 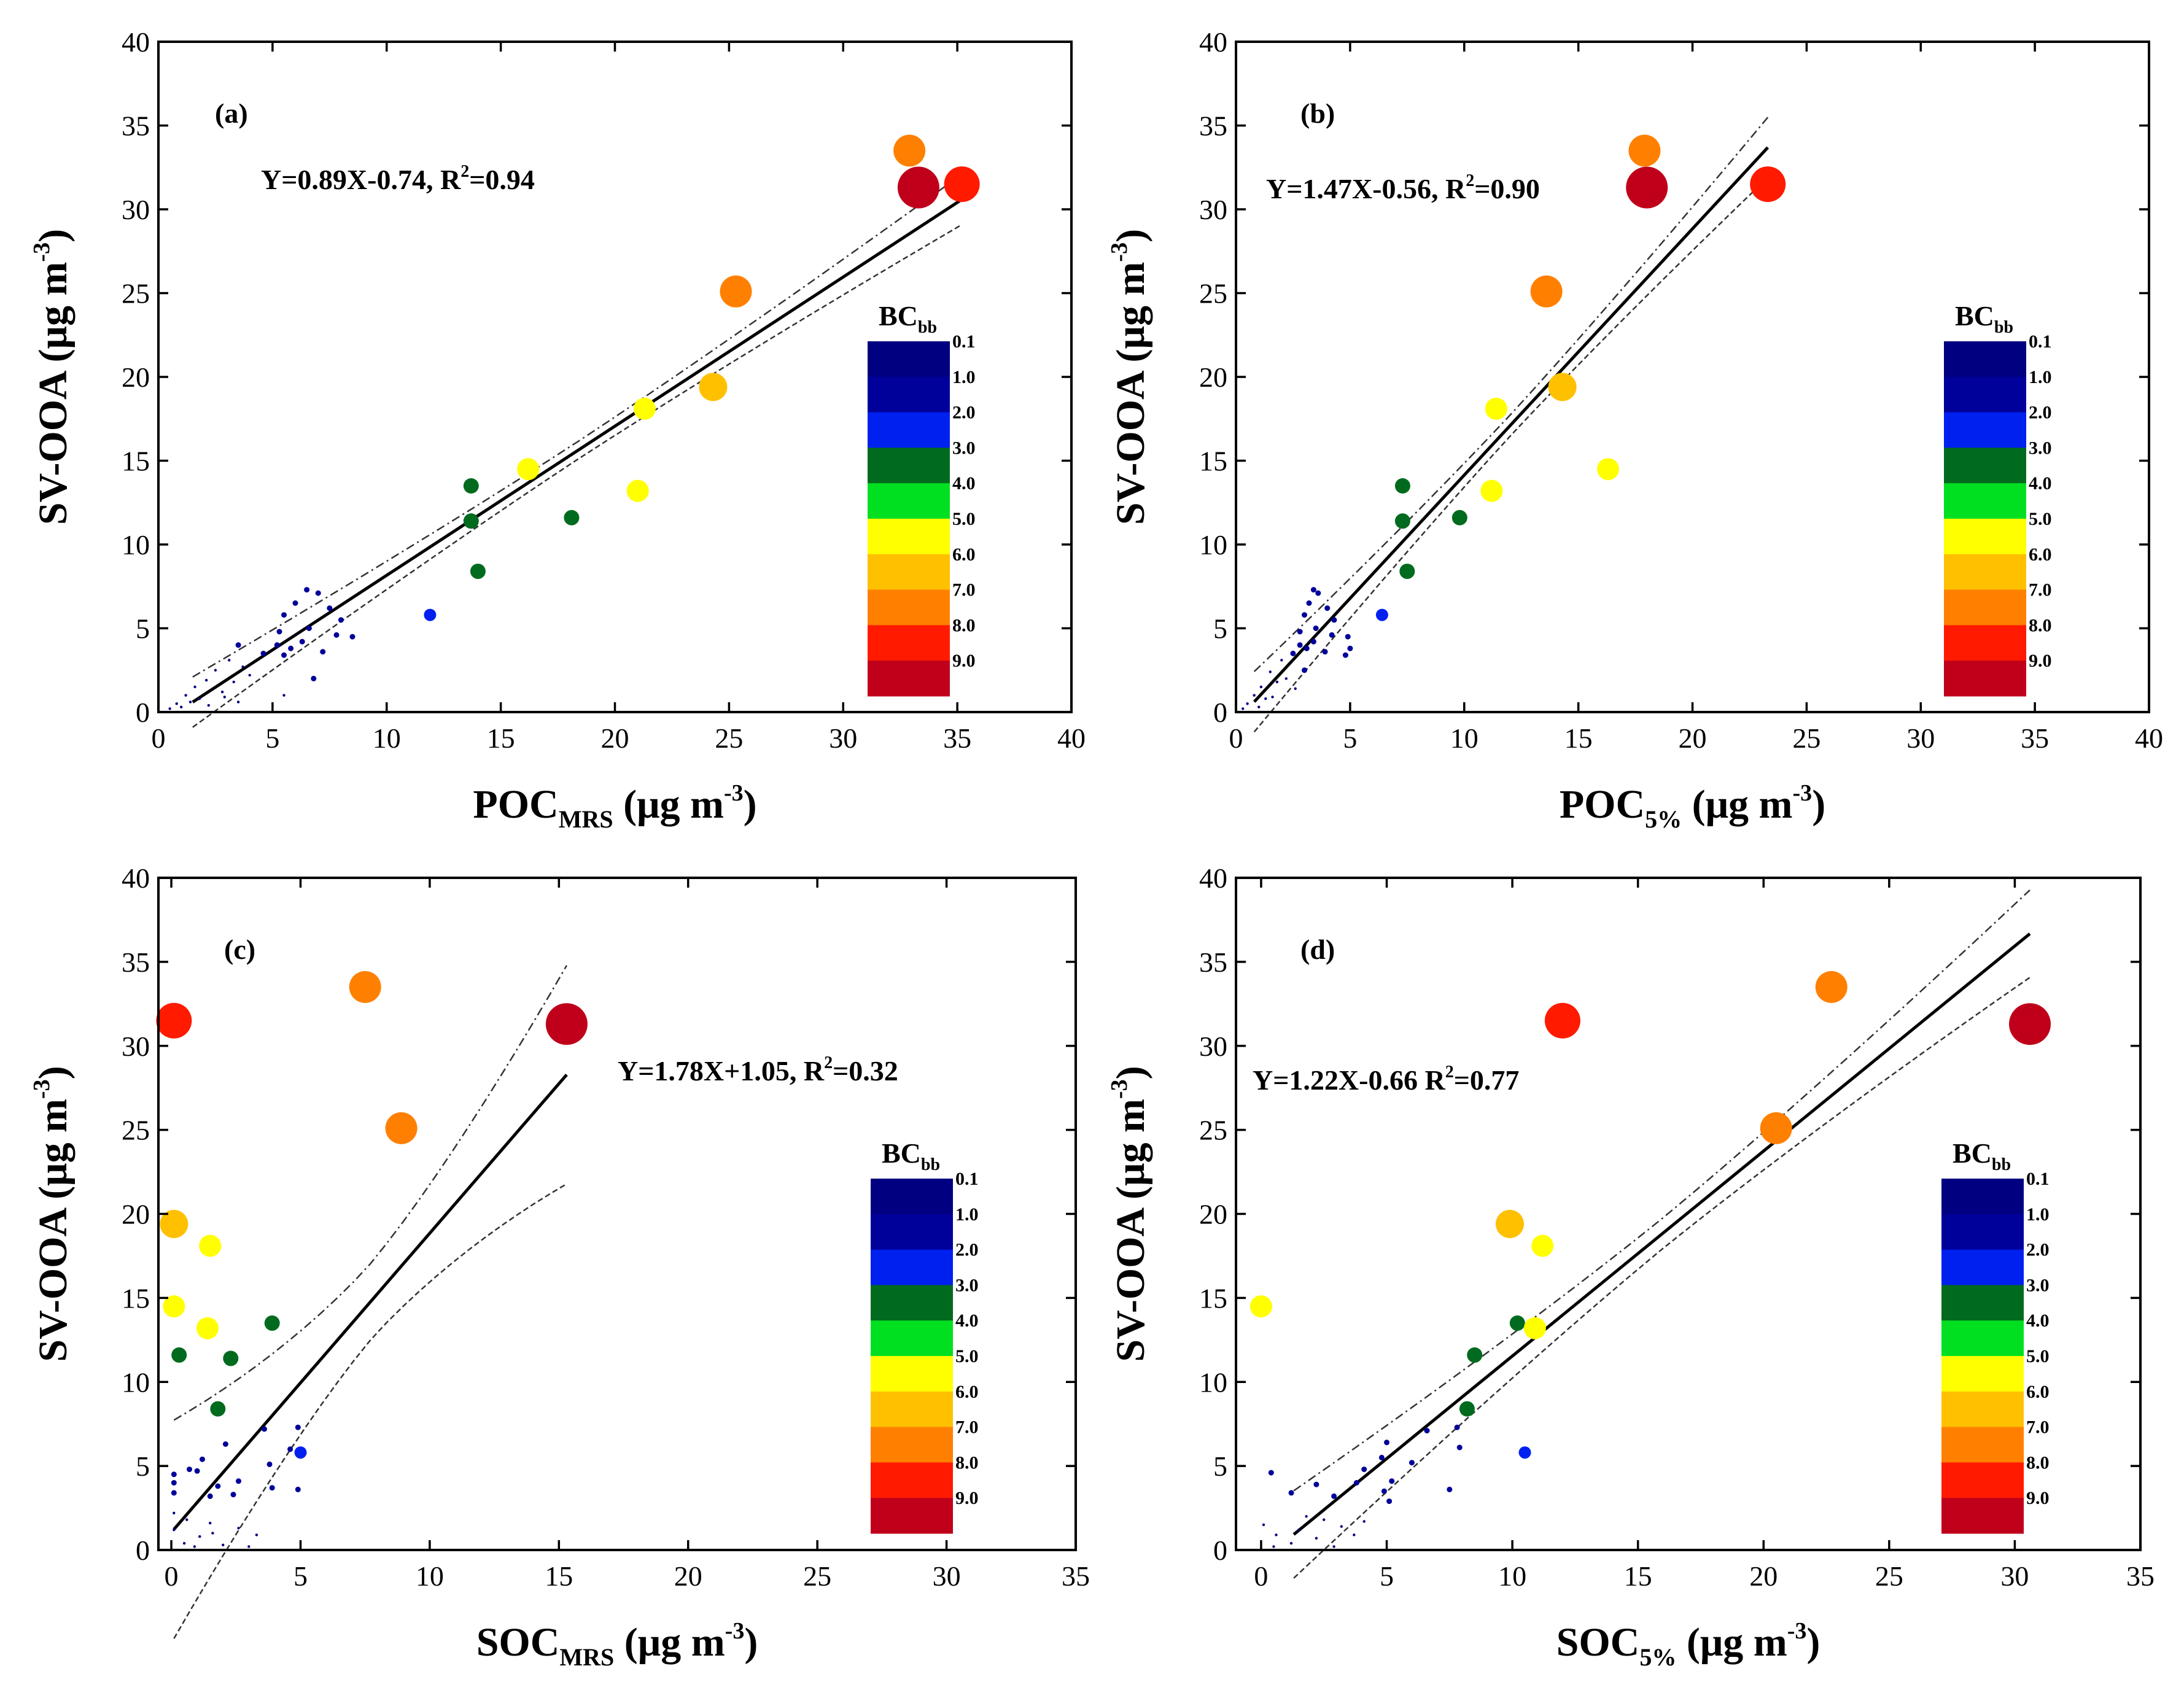 What do you see at coordinates (231, 113) in the screenshot?
I see `panel-label: (a)` at bounding box center [231, 113].